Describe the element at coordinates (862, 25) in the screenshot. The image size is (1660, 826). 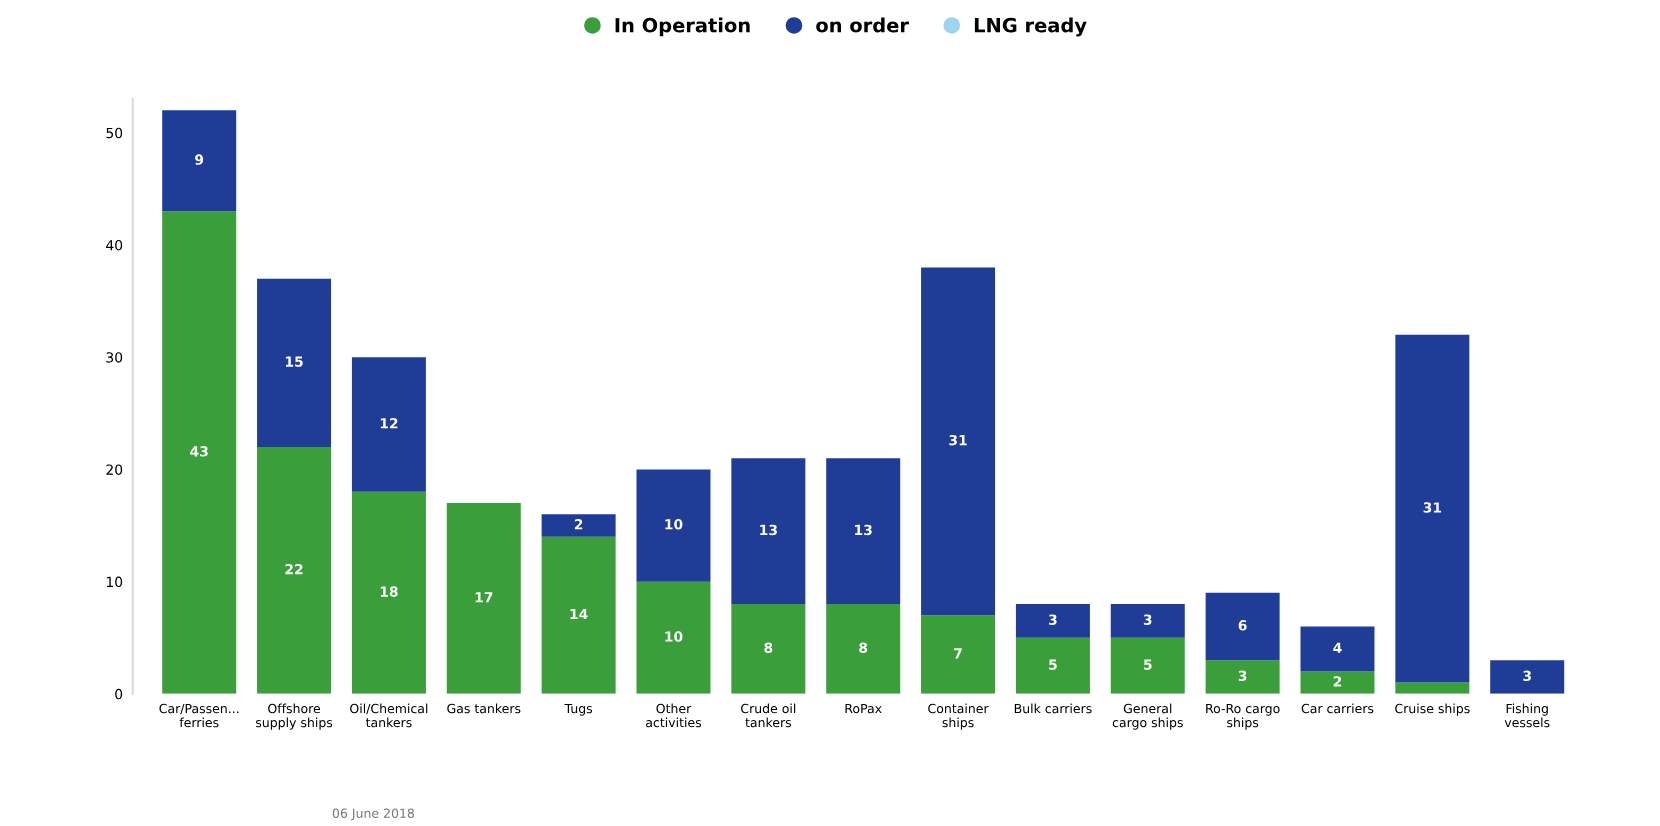
I see `legend-label: on order` at that location.